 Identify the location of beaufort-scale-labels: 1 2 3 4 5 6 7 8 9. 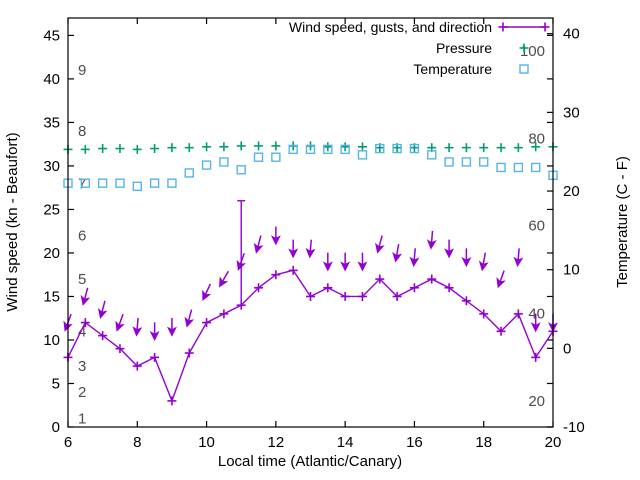
(82, 244).